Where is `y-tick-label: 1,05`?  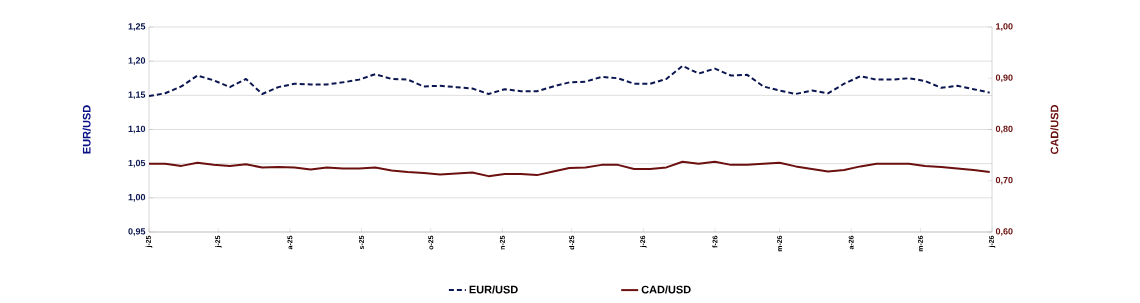
y-tick-label: 1,05 is located at coordinates (137, 163).